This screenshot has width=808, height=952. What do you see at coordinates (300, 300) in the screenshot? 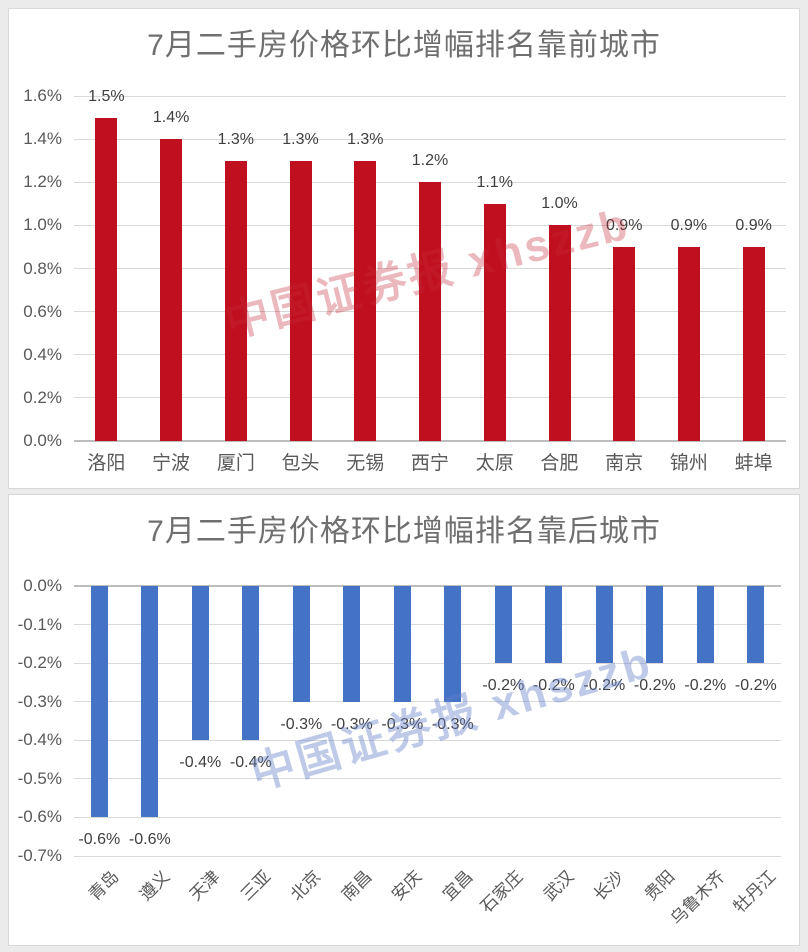
I see `bar-包头` at bounding box center [300, 300].